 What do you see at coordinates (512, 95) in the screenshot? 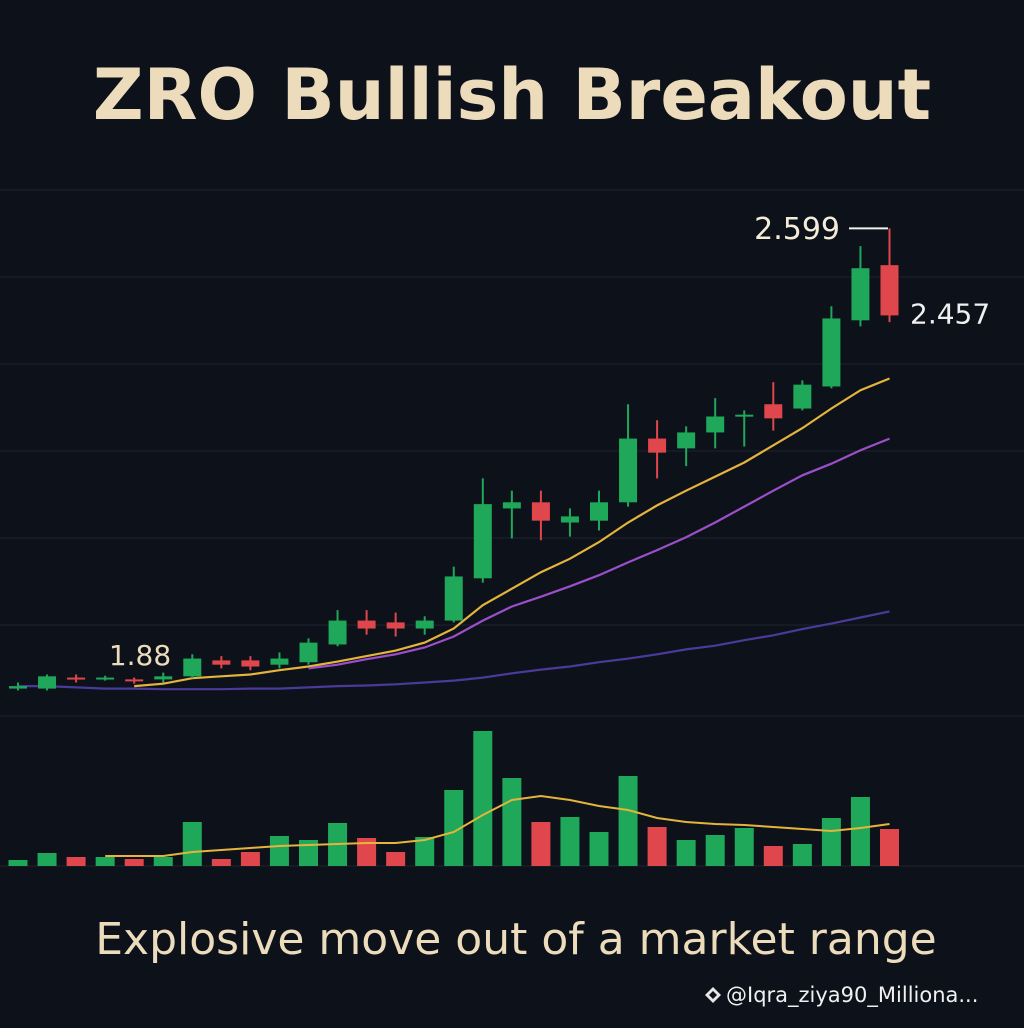
I see `chart-title: ZRO Bullish Breakout` at bounding box center [512, 95].